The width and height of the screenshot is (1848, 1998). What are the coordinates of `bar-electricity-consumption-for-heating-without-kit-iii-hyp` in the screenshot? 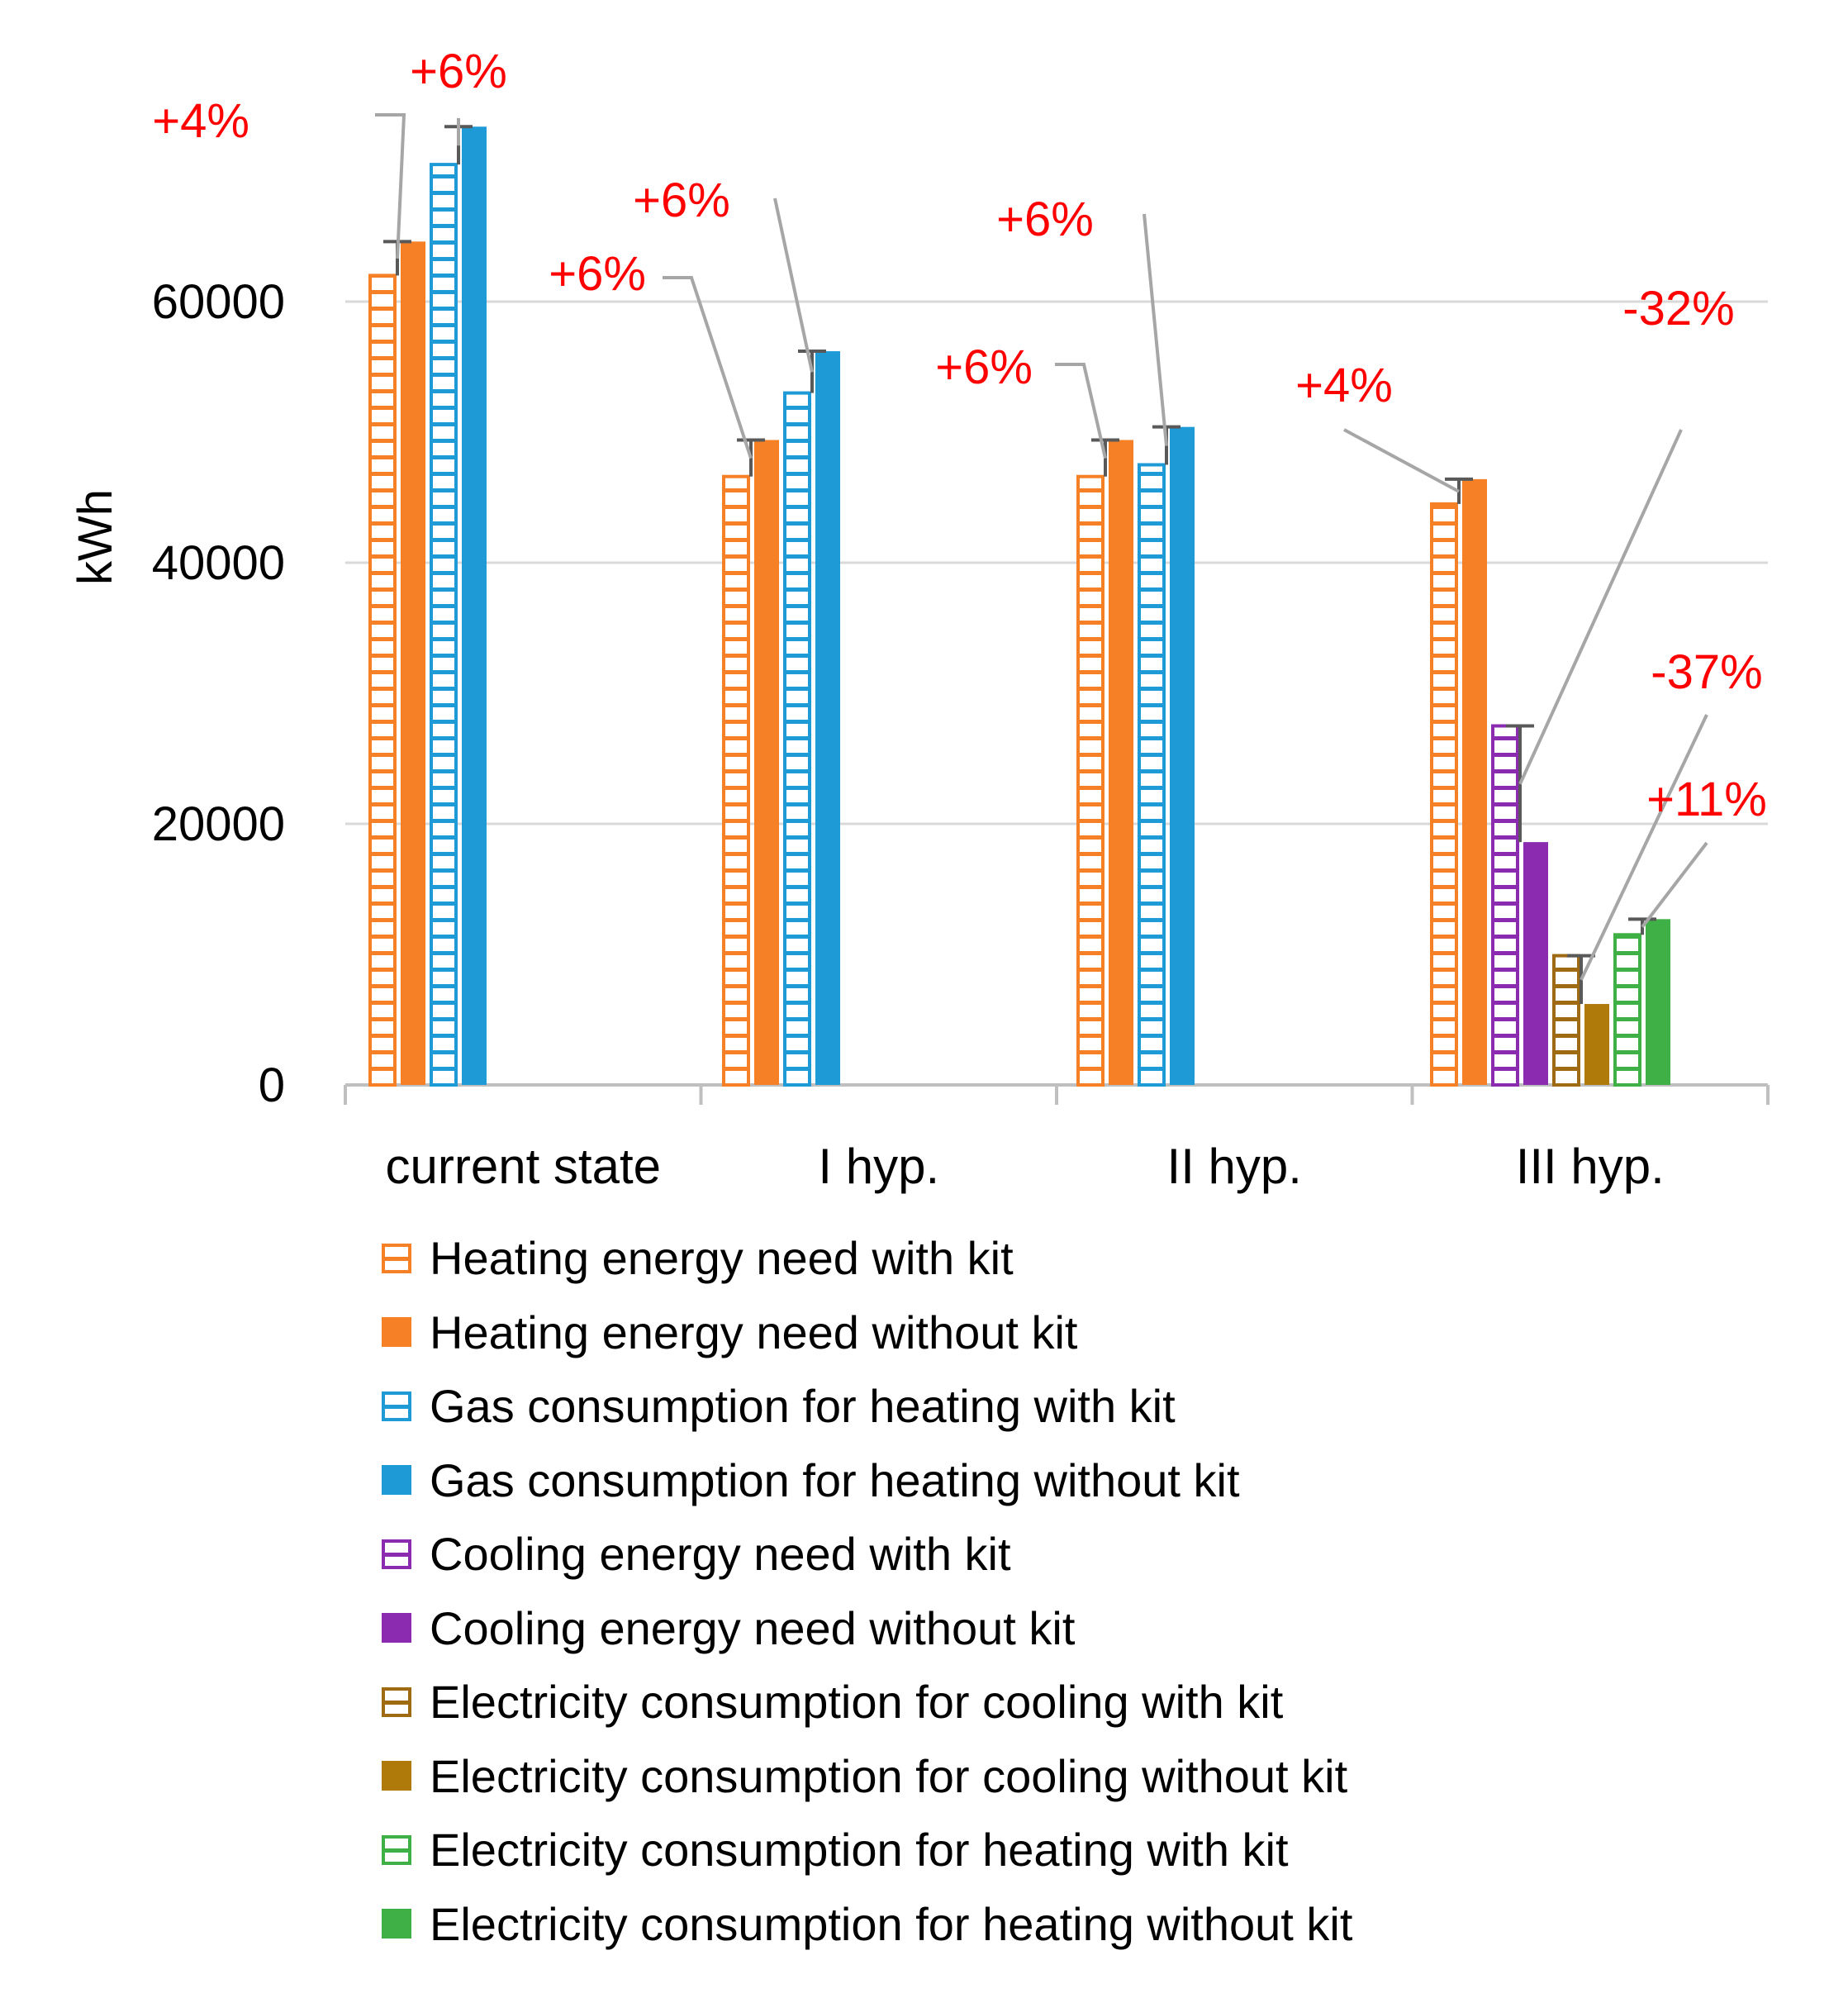 It's located at (1658, 1002).